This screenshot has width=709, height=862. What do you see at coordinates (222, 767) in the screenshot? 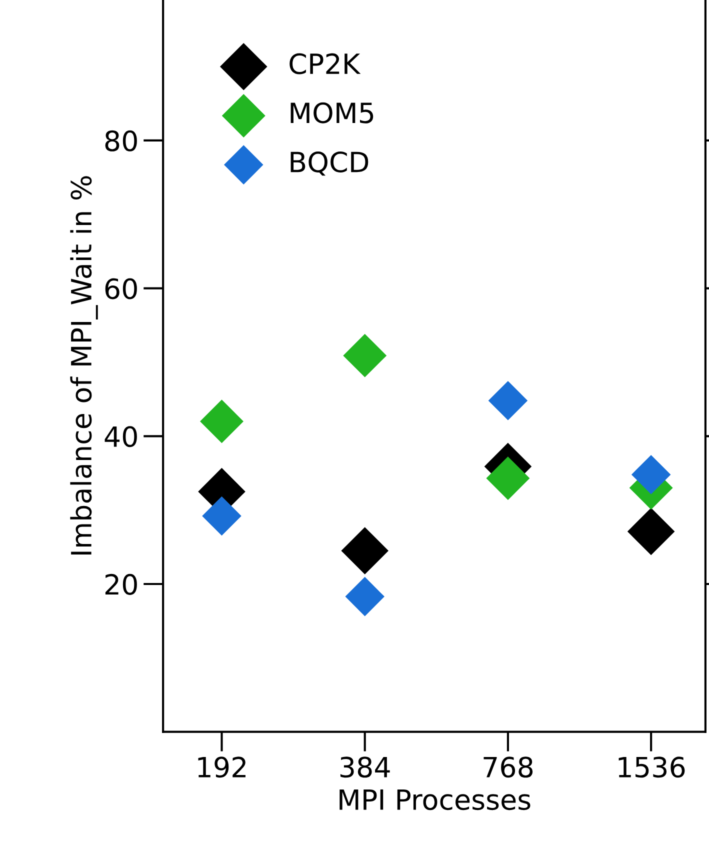
I see `x-tick-label: 192` at bounding box center [222, 767].